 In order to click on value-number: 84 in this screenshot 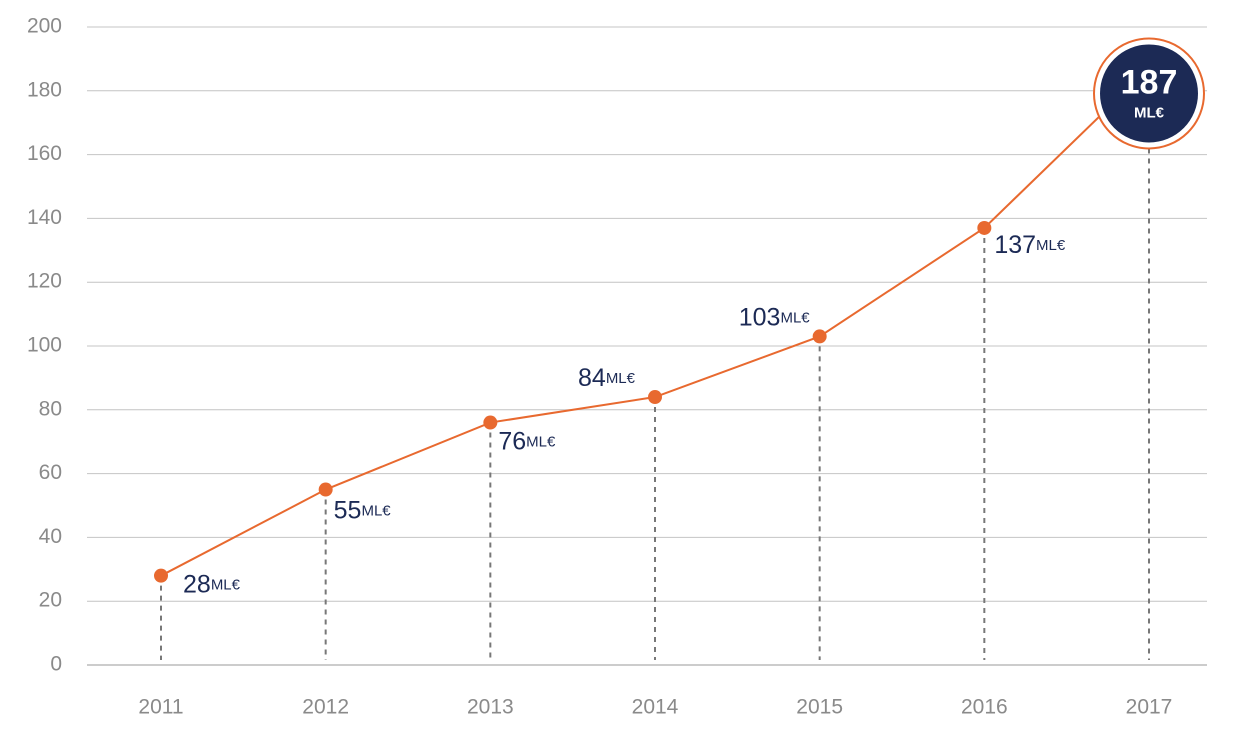, I will do `click(592, 378)`.